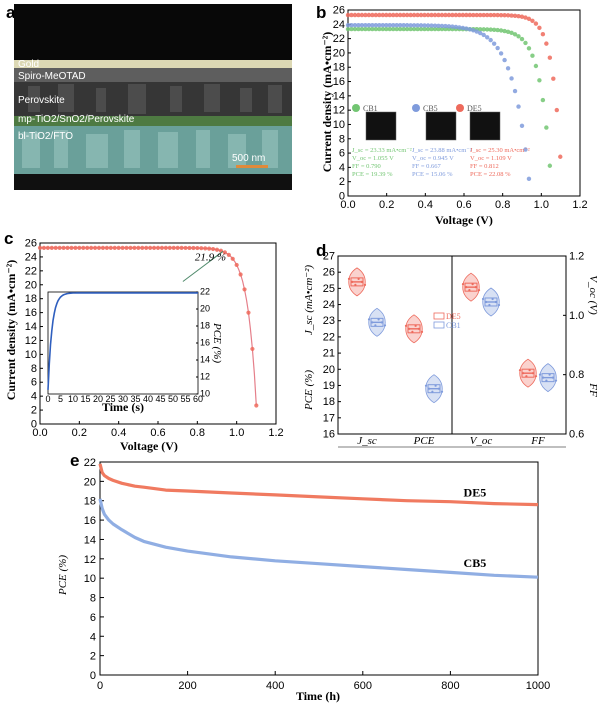  Describe the element at coordinates (123, 399) in the screenshot. I see `panel-c-inset-xtick-label: 30` at that location.